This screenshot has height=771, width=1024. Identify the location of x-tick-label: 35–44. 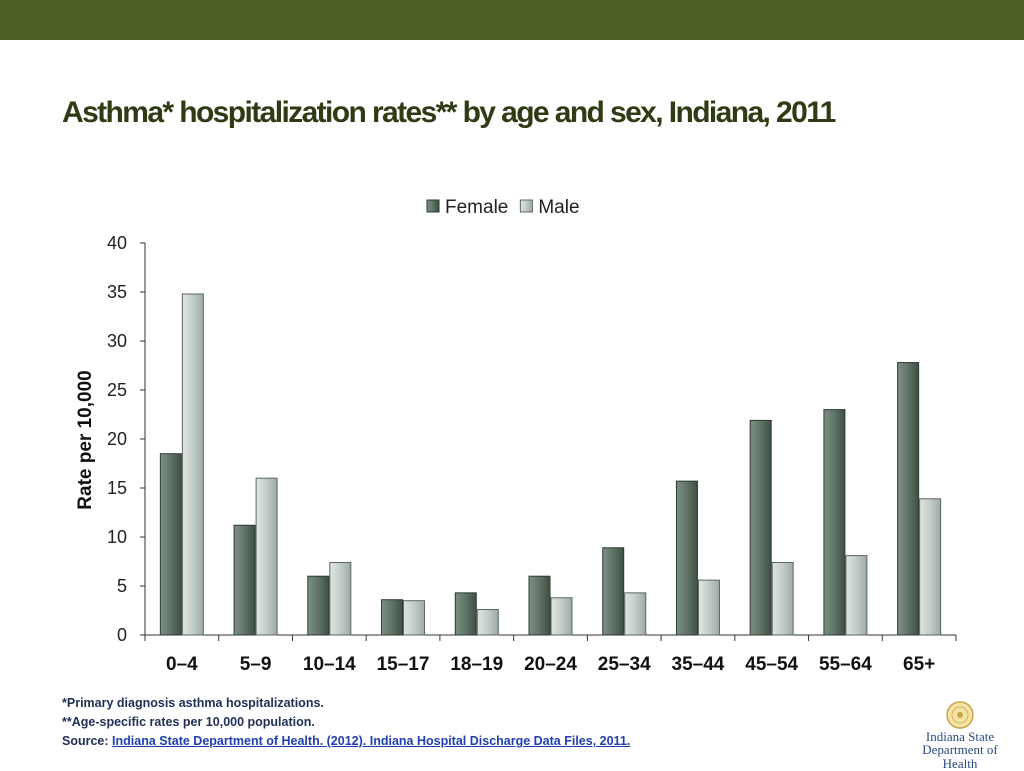
(698, 664).